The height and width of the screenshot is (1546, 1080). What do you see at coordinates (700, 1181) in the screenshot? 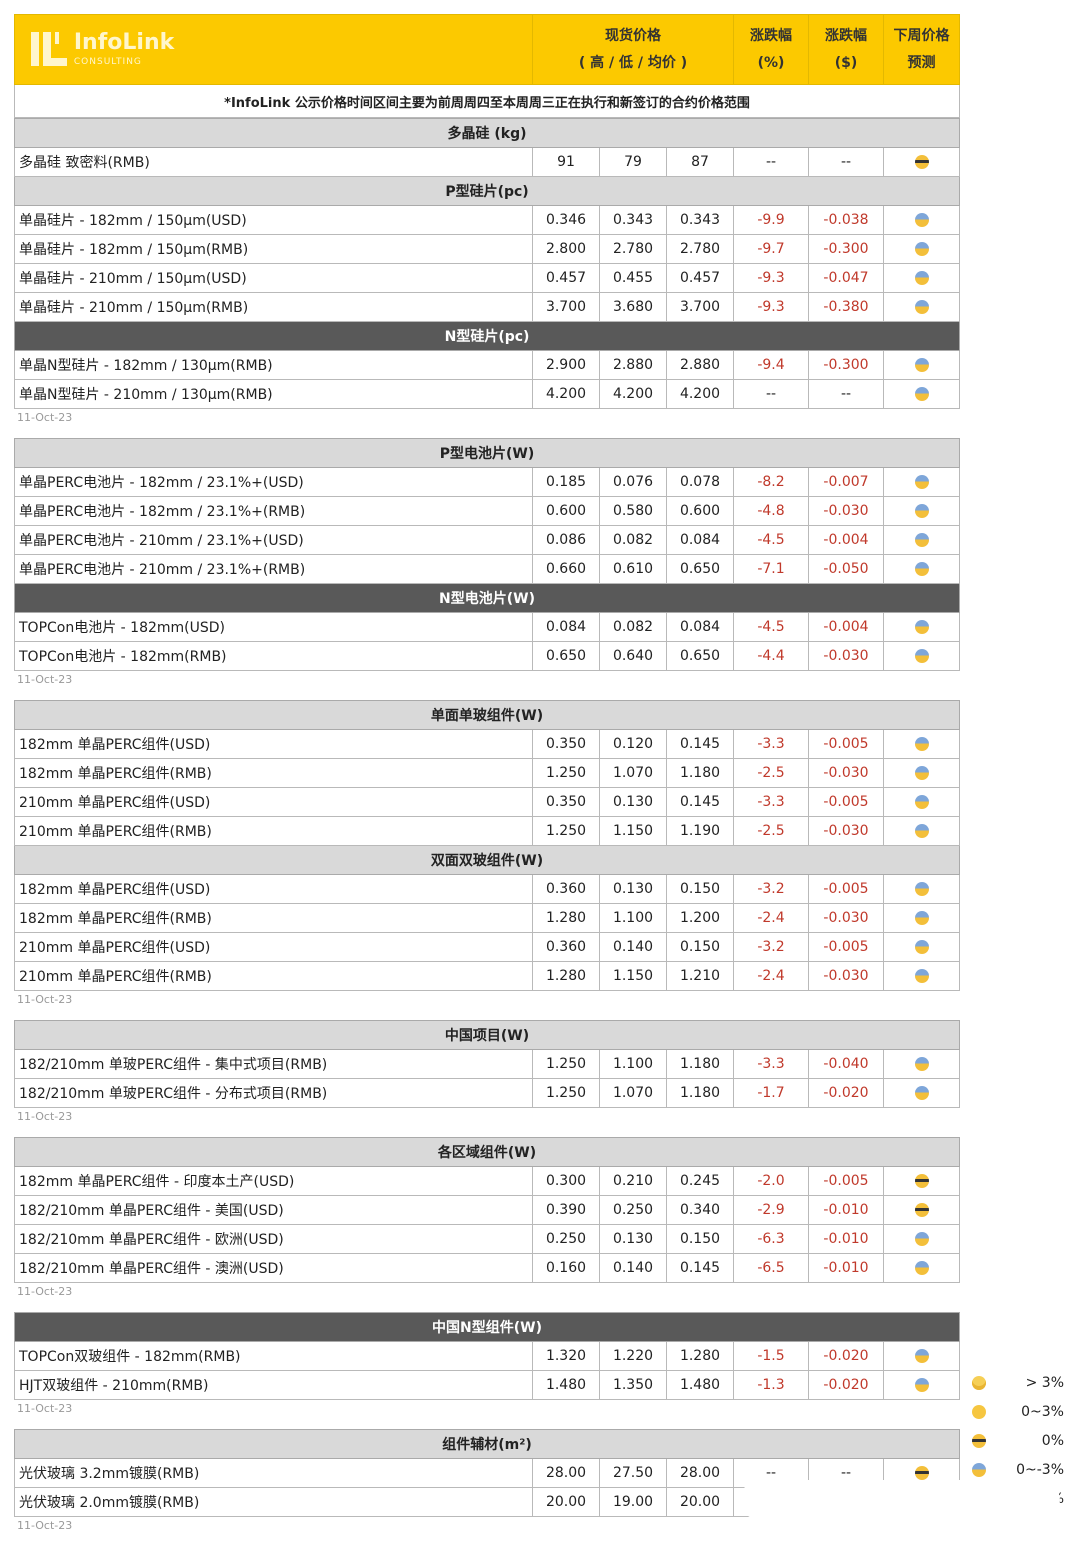
I see `price-avg: 0.245` at bounding box center [700, 1181].